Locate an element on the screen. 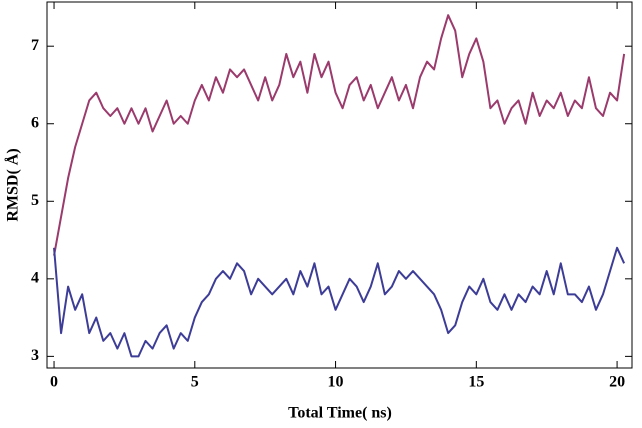 This screenshot has height=428, width=642. x-tick-label: 15 is located at coordinates (476, 382).